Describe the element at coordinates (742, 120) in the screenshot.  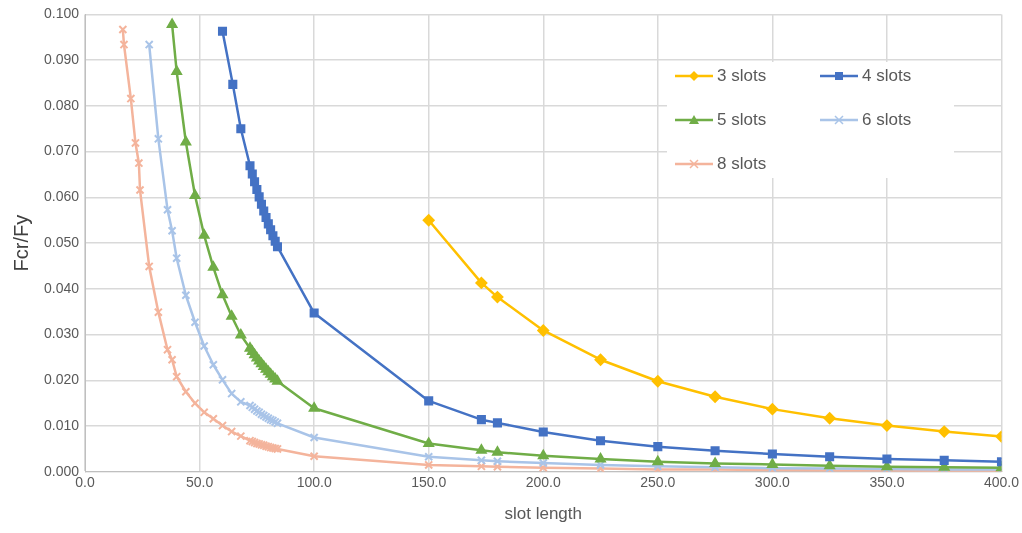
I see `legend-label: 5 slots` at that location.